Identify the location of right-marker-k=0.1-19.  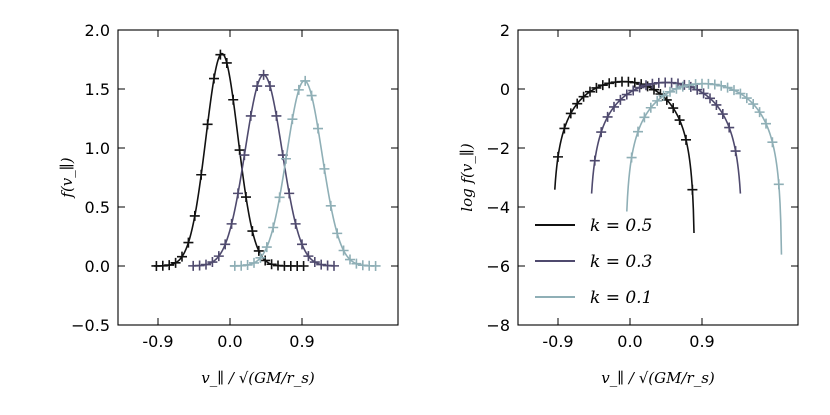
(753, 104).